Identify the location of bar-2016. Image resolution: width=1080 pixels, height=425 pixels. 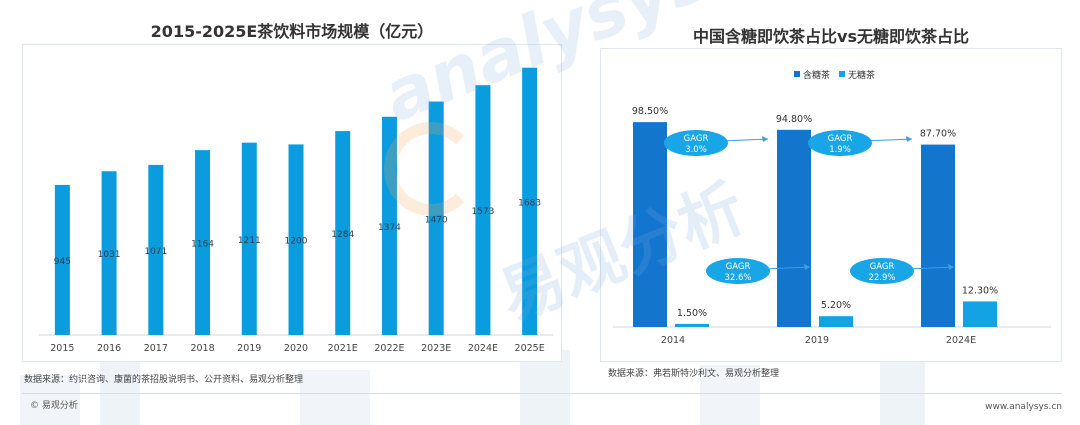
(109, 253).